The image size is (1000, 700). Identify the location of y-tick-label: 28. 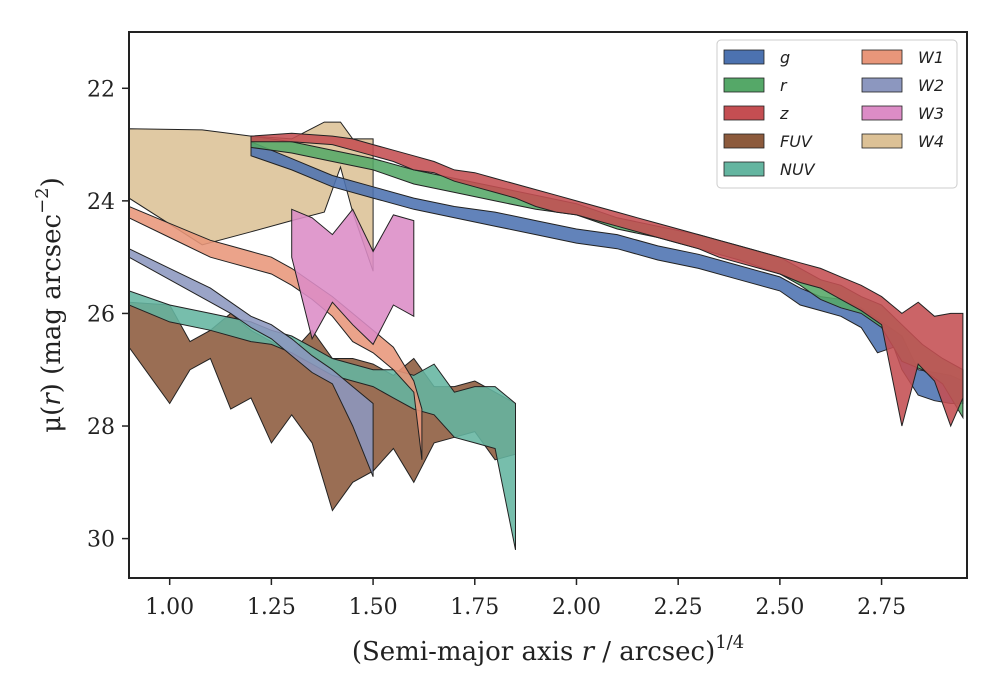
(101, 427).